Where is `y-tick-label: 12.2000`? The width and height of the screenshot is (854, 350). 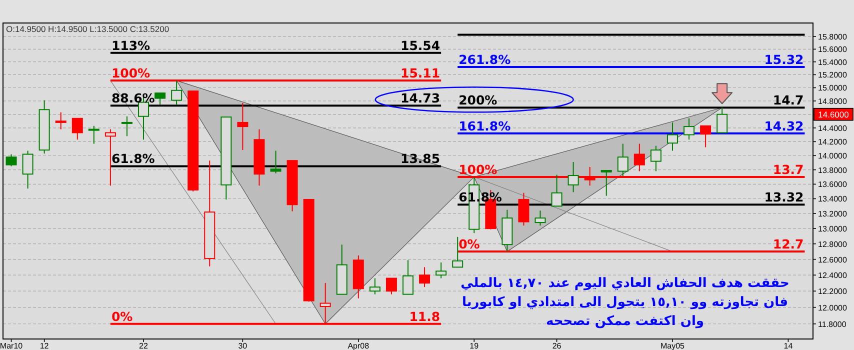 y-tick-label: 12.2000 is located at coordinates (833, 291).